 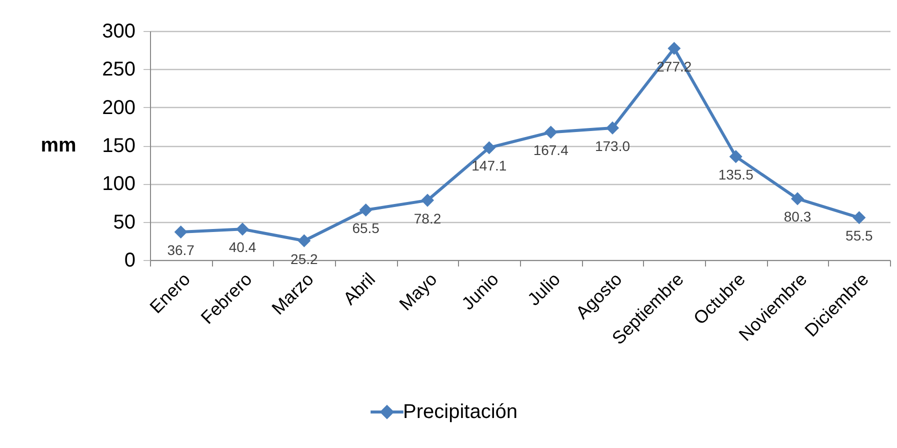 What do you see at coordinates (124, 222) in the screenshot?
I see `y-tick-label: 50` at bounding box center [124, 222].